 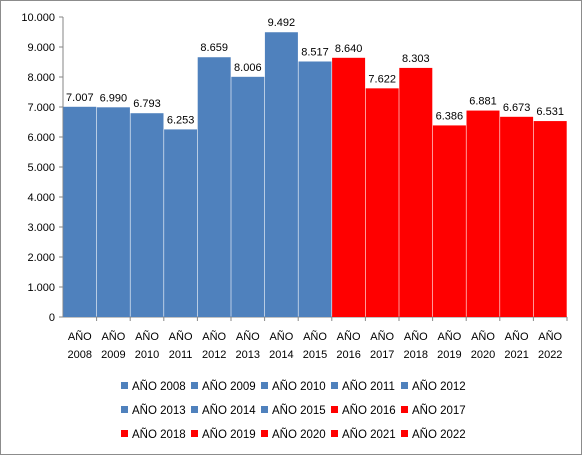 I want to click on x-tick-label: 2012, so click(x=214, y=355).